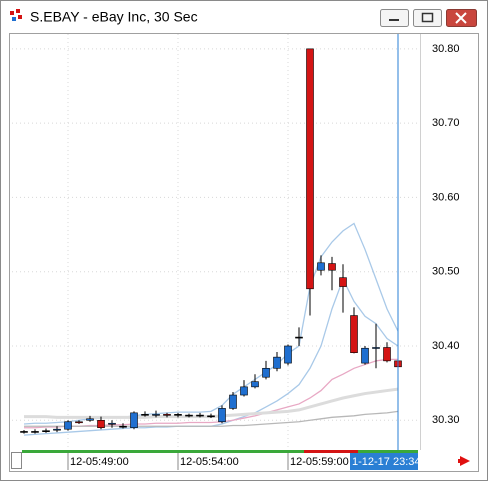 The width and height of the screenshot is (488, 481). What do you see at coordinates (464, 461) in the screenshot?
I see `scroll-right-arrow` at bounding box center [464, 461].